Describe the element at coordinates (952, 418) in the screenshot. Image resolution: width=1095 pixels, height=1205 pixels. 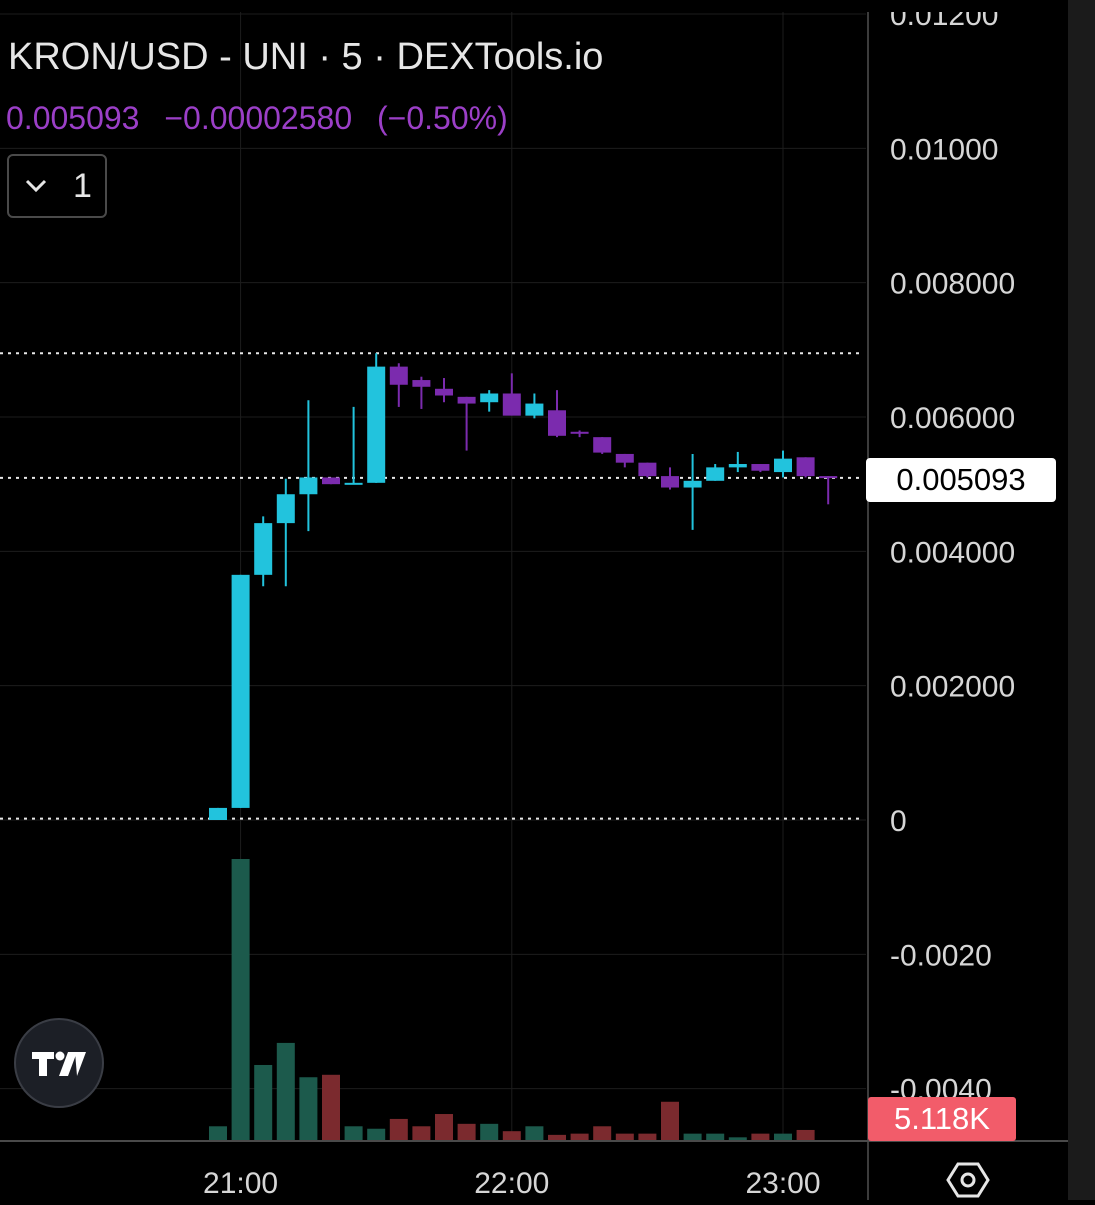
I see `y-tick-label: 0.006000` at that location.